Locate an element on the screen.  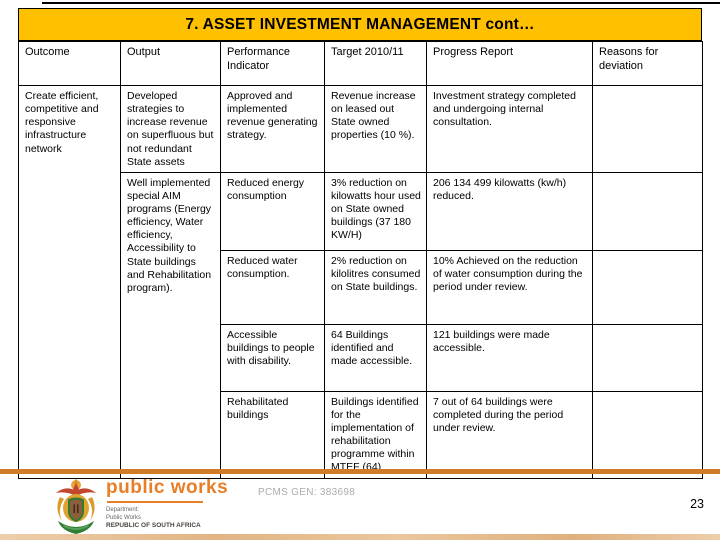
bottom-accent-rule is located at coordinates (360, 471).